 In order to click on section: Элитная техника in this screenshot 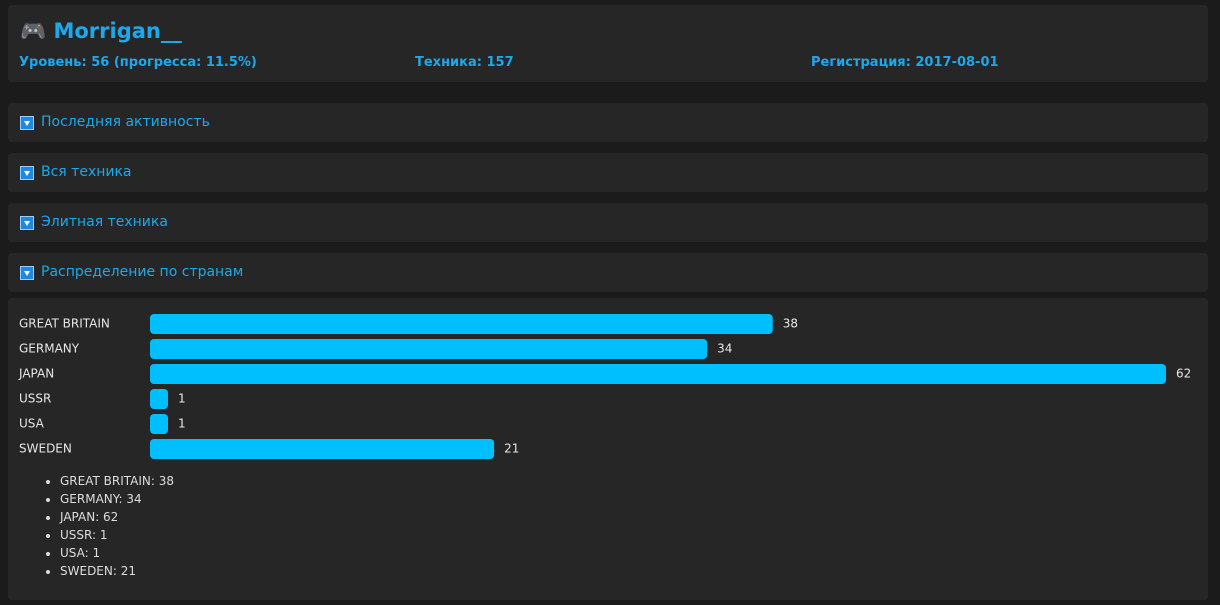, I will do `click(608, 222)`.